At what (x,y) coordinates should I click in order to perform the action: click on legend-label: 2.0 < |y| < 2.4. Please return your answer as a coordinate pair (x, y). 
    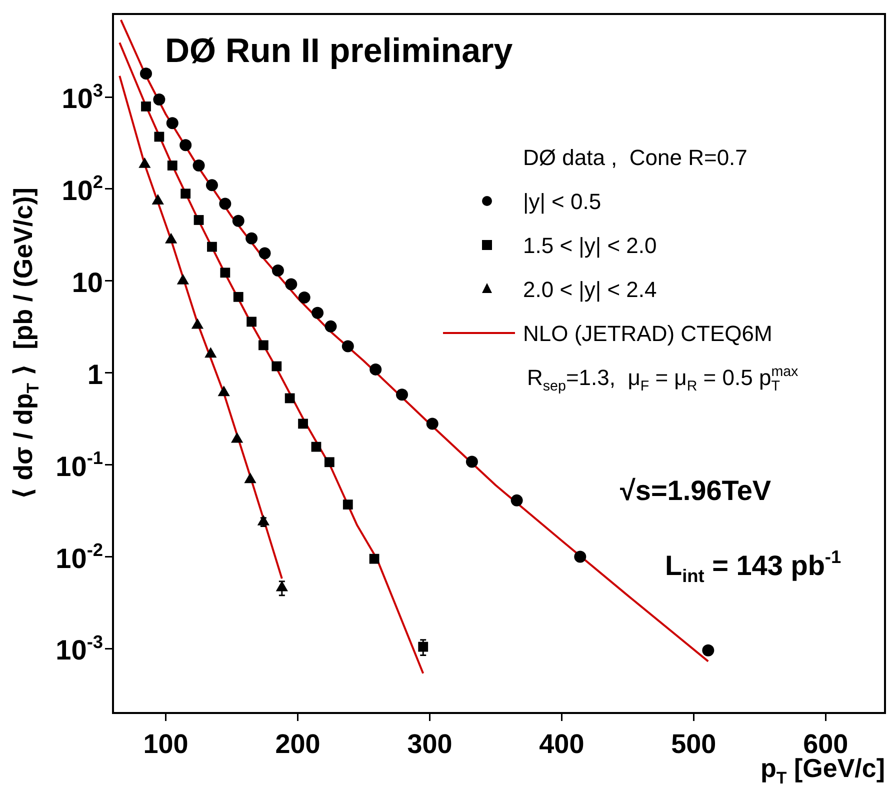
    Looking at the image, I should click on (590, 289).